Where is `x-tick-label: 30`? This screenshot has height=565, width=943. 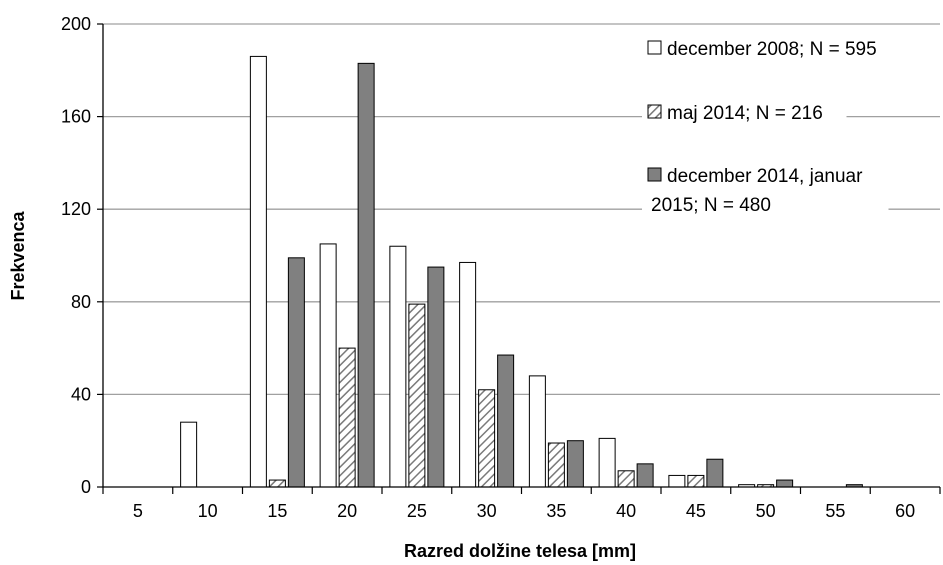
x-tick-label: 30 is located at coordinates (487, 511).